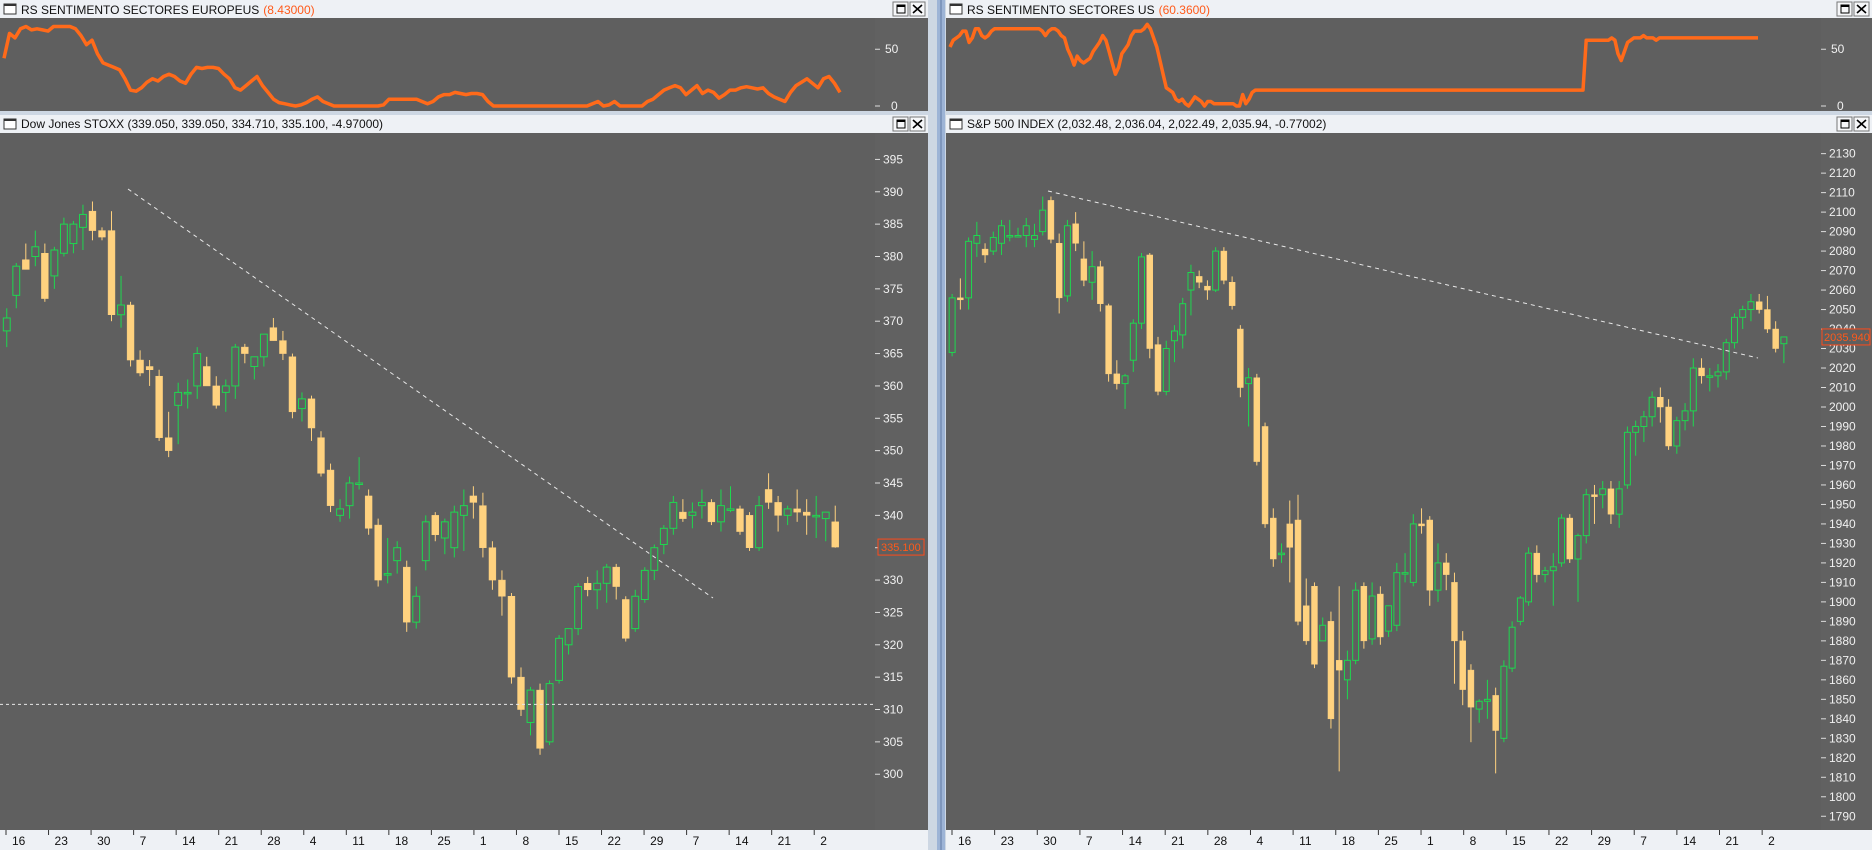 The height and width of the screenshot is (850, 1872). I want to click on trendline, so click(1403, 274).